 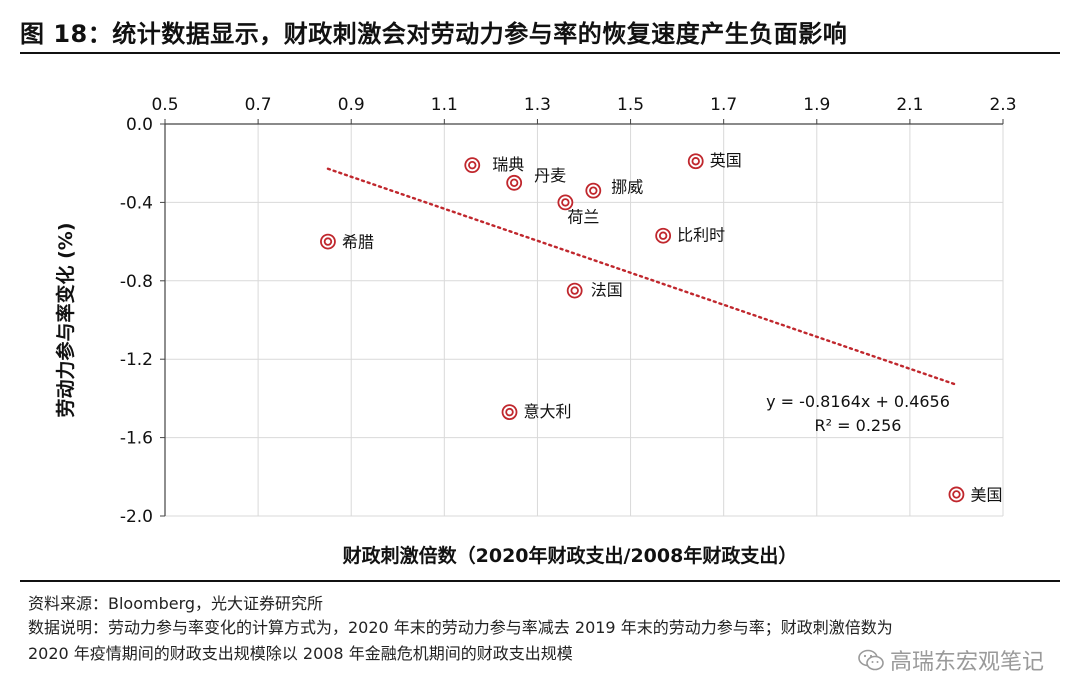 I want to click on point-label: 希腊, so click(x=358, y=242).